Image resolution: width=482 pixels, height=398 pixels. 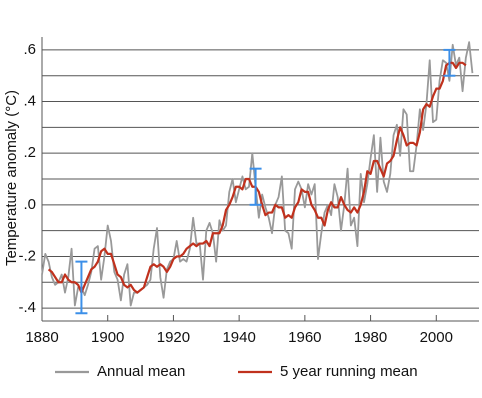 What do you see at coordinates (29, 101) in the screenshot?
I see `y-tick-label: .4` at bounding box center [29, 101].